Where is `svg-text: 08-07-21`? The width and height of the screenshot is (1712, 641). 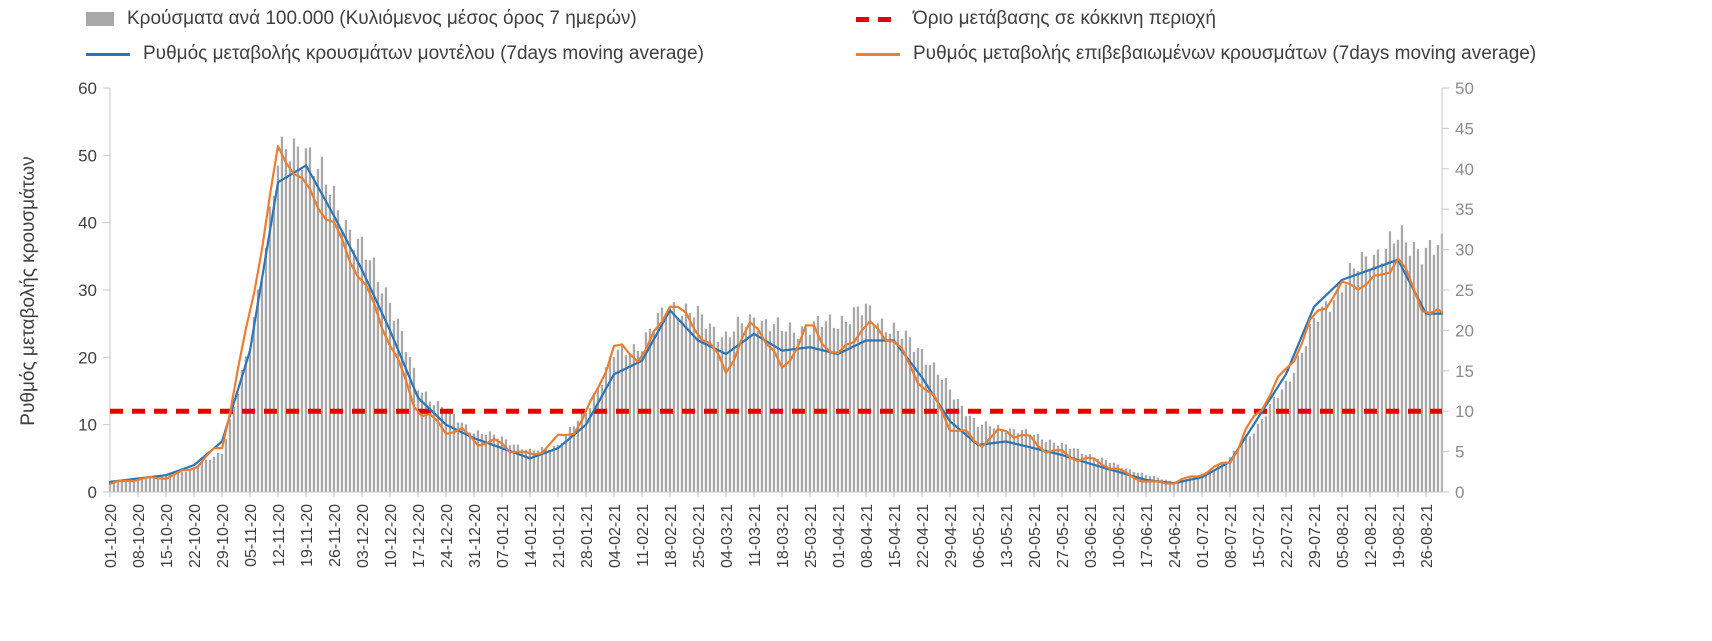
svg-text: 08-07-21 is located at coordinates (1231, 536).